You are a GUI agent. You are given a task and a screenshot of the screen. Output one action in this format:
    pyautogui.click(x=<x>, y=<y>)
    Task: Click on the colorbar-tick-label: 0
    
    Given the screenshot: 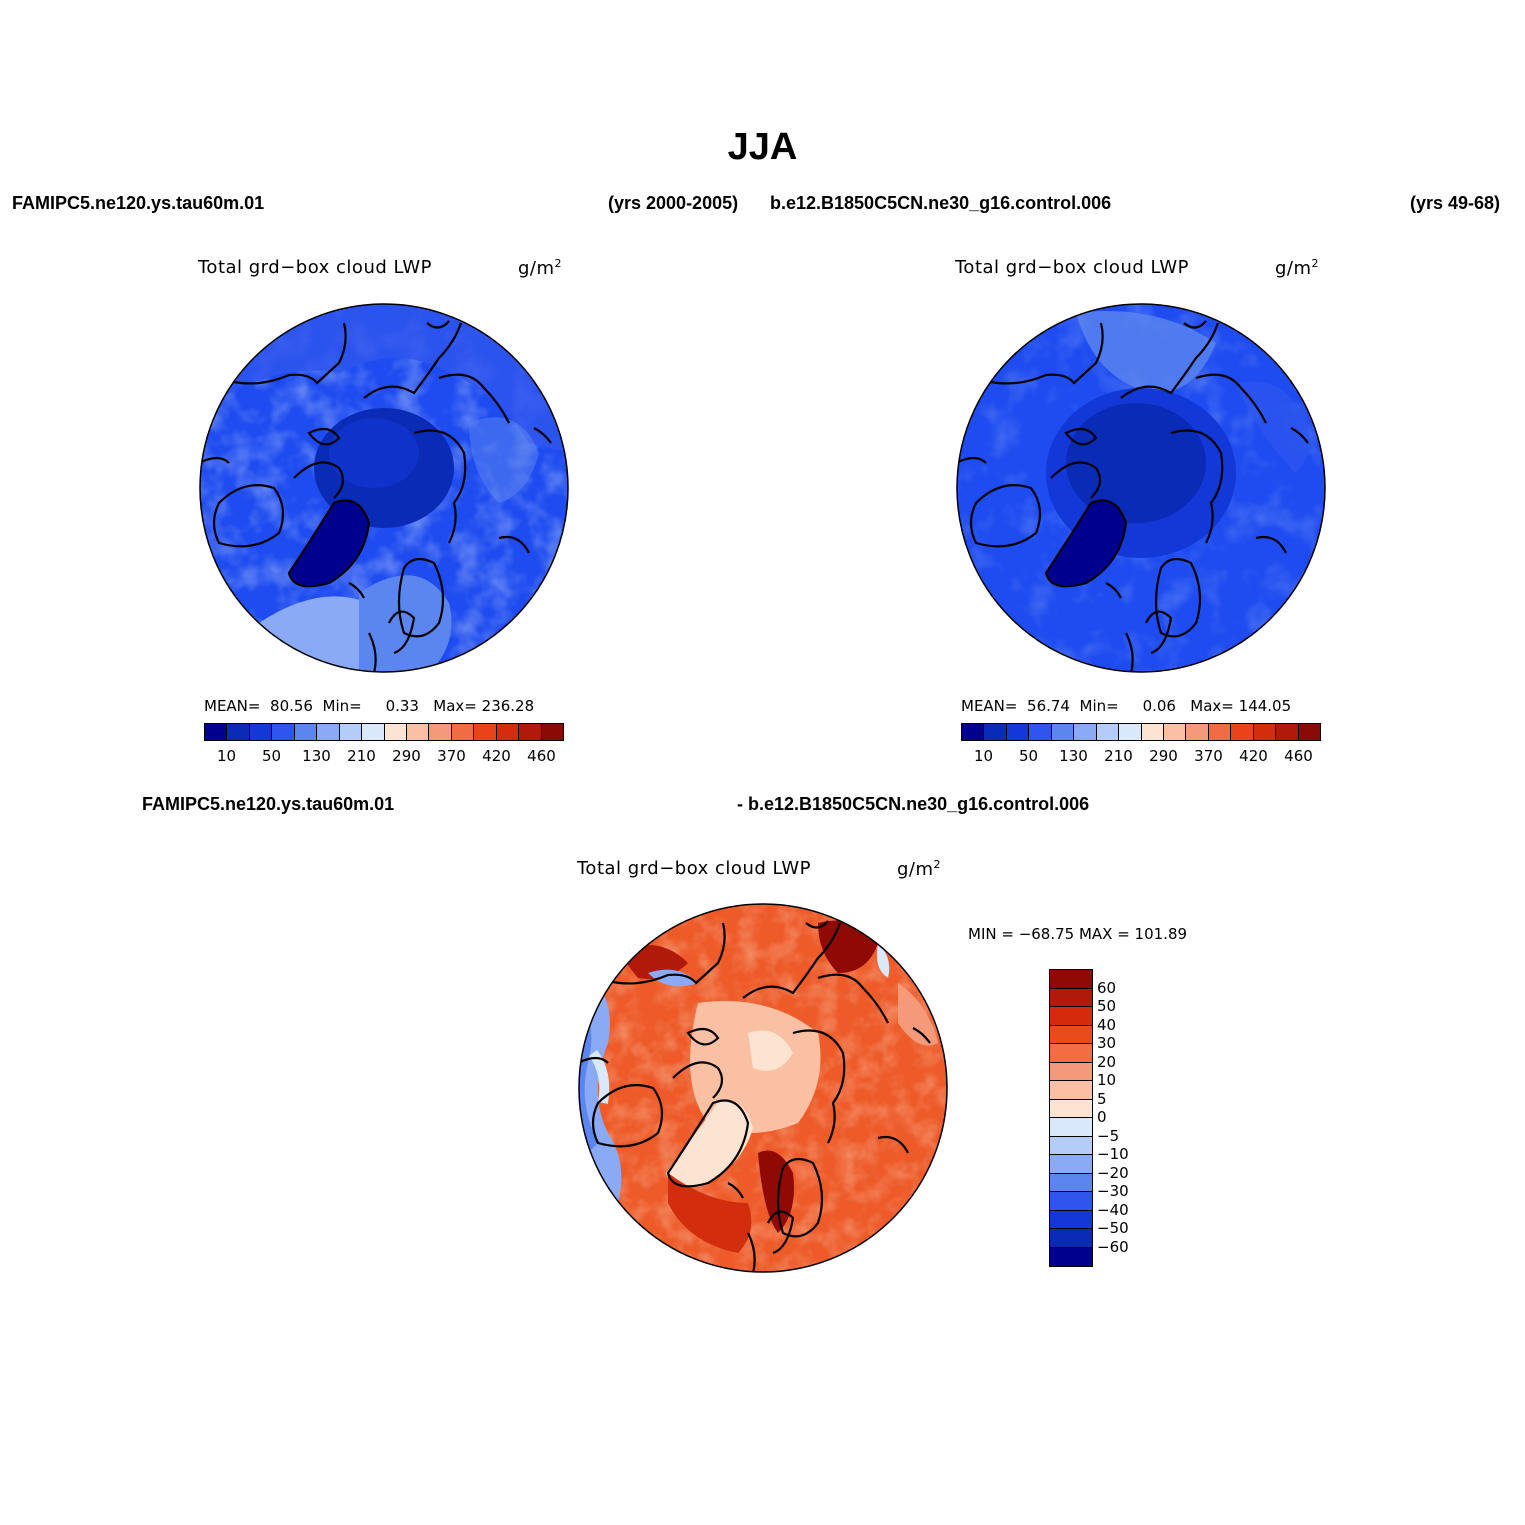 What is the action you would take?
    pyautogui.click(x=1102, y=1117)
    